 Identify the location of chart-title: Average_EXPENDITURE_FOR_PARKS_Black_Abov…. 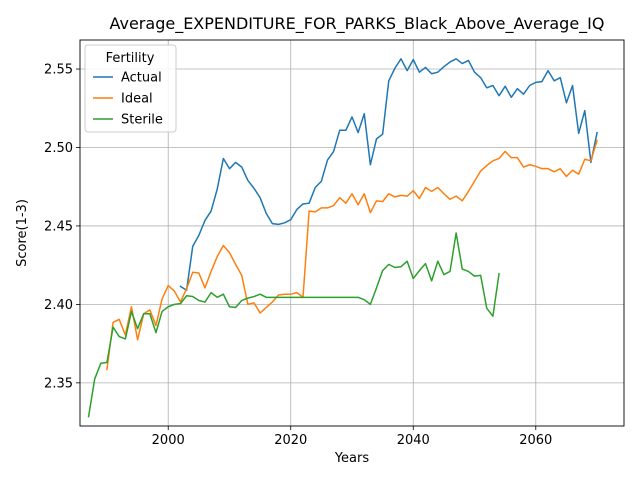
(356, 24).